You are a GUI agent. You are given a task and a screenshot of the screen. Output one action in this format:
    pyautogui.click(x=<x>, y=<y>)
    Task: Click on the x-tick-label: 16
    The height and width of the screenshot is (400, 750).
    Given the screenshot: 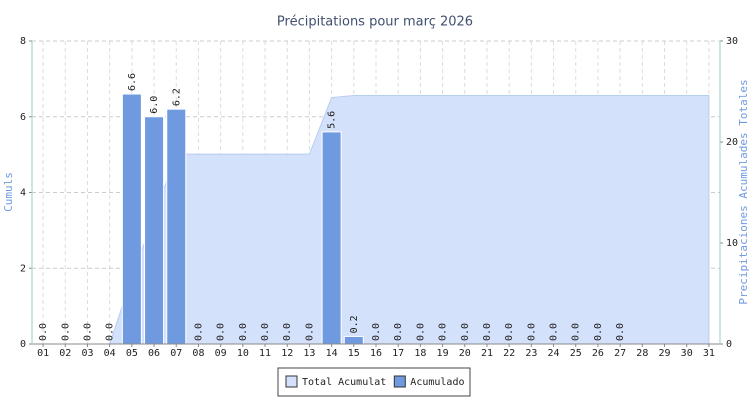 What is the action you would take?
    pyautogui.click(x=376, y=353)
    